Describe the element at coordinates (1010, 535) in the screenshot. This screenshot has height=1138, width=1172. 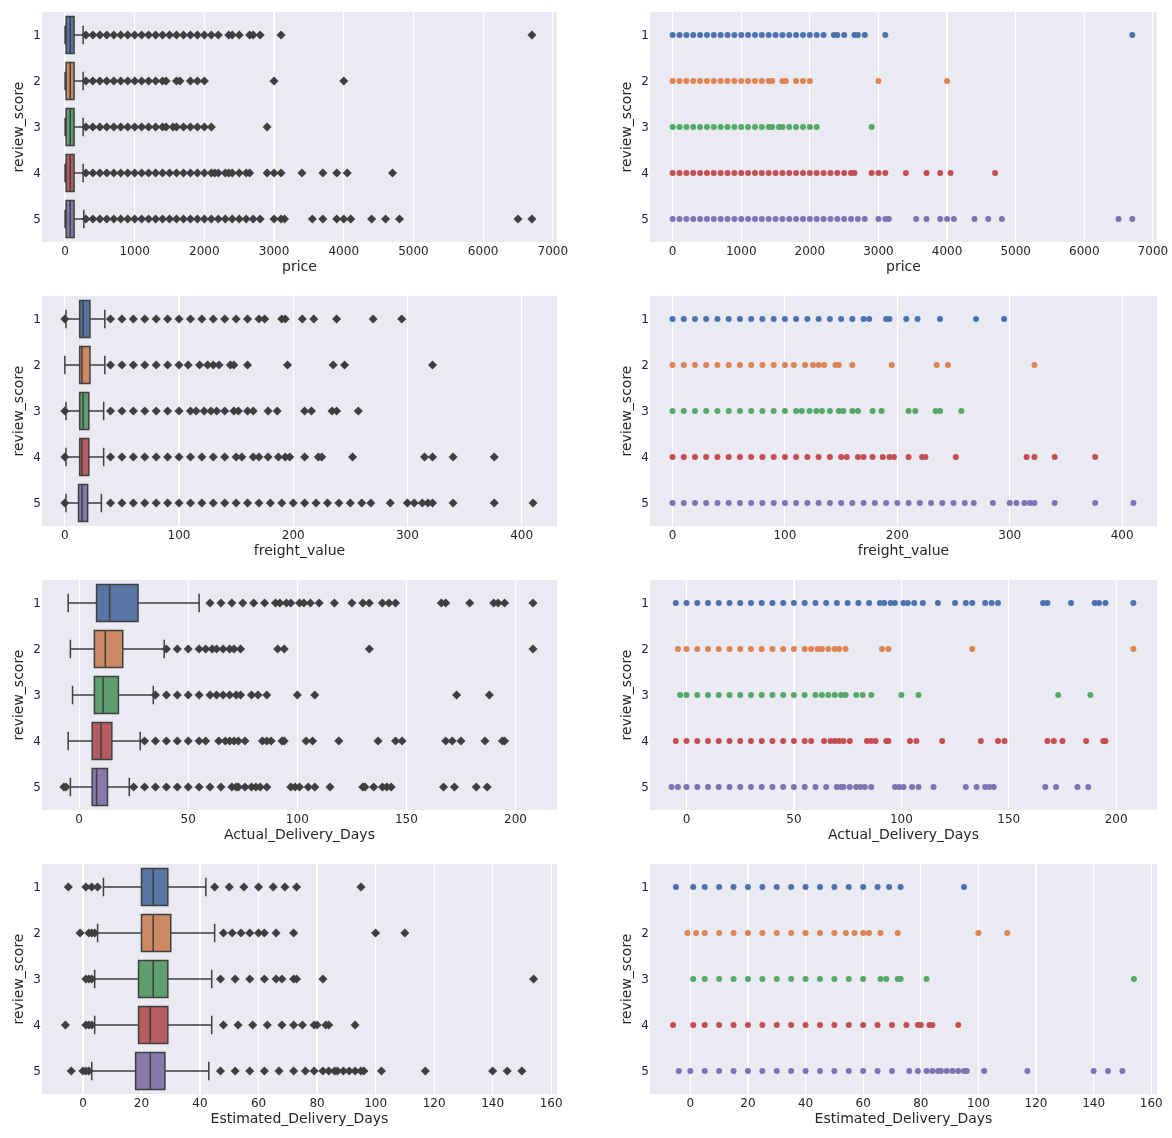
I see `x-tick-label: 300` at that location.